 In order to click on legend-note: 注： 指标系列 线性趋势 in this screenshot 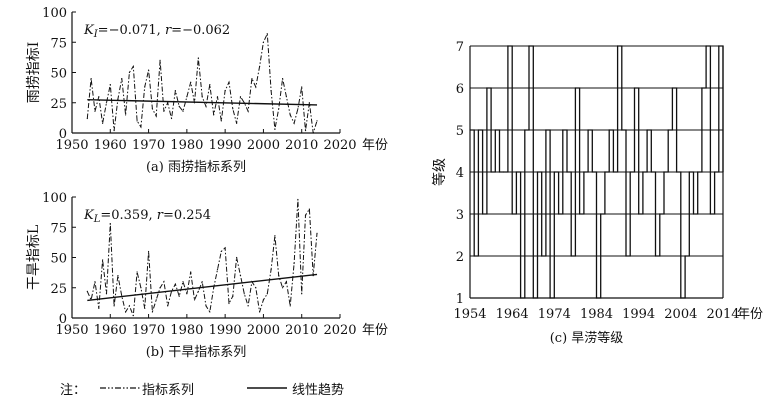, I will do `click(202, 390)`.